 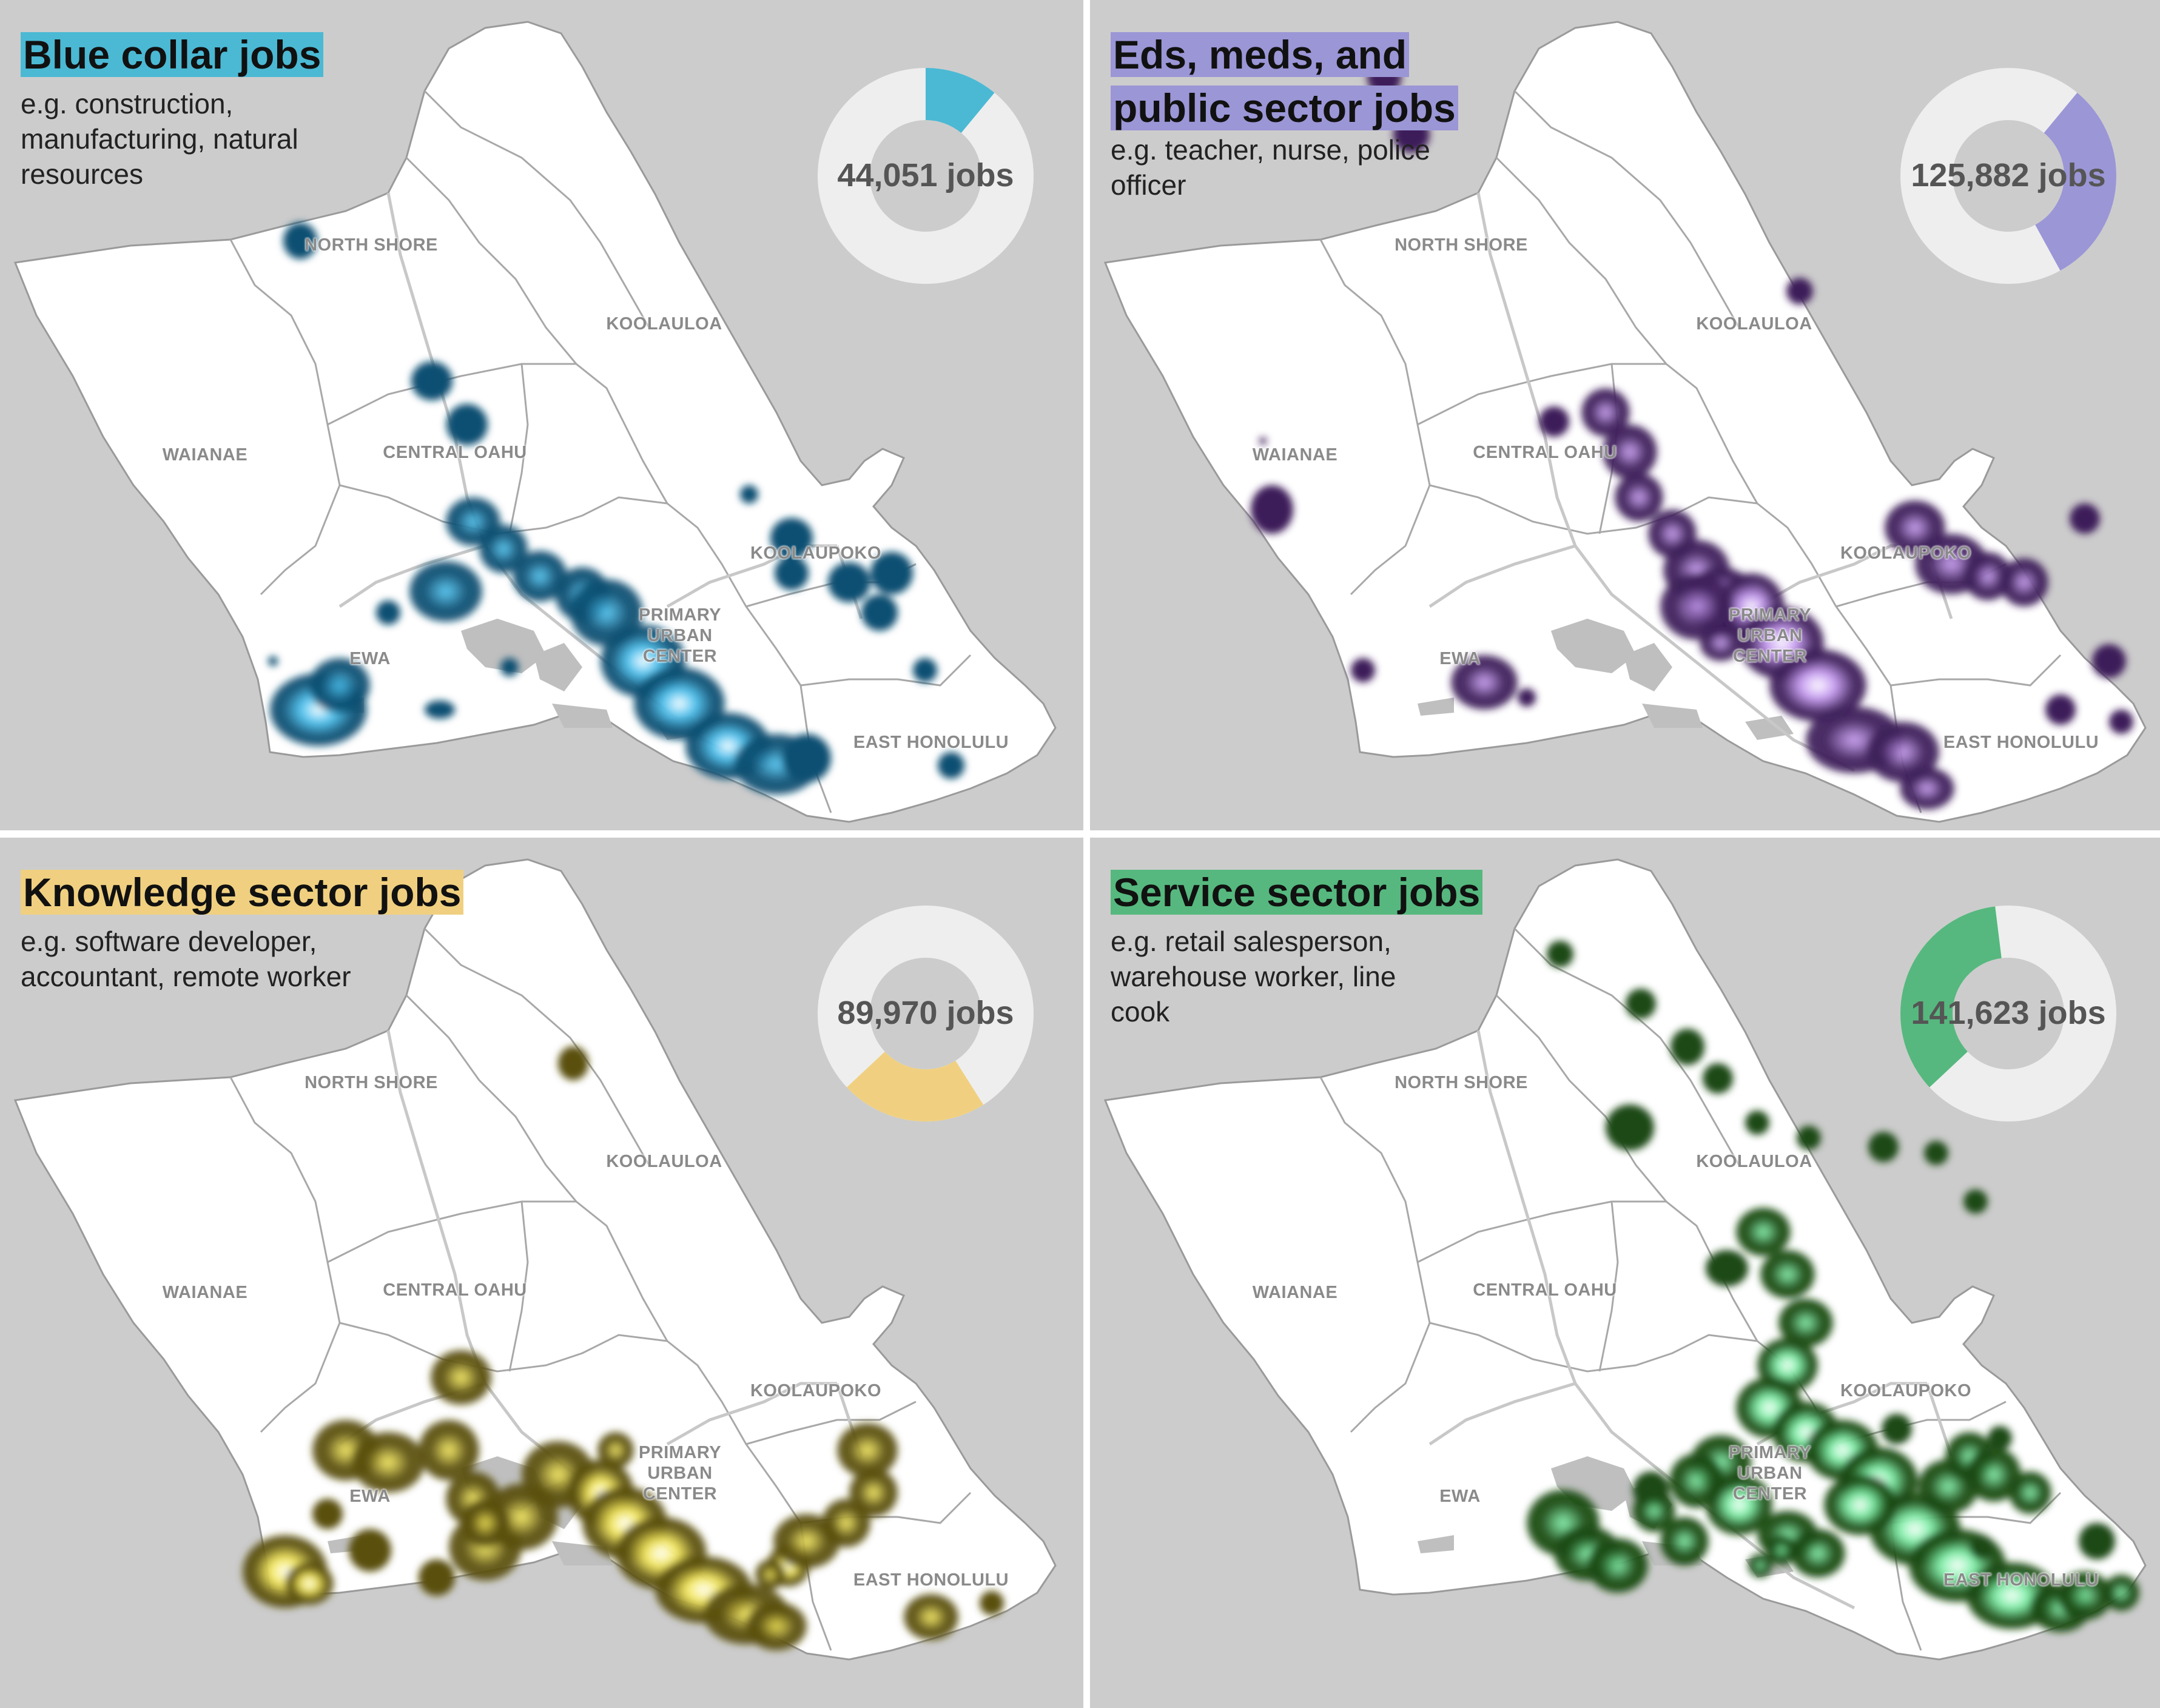 I want to click on region-label-koolauloa: KOOLAULOA, so click(x=664, y=324).